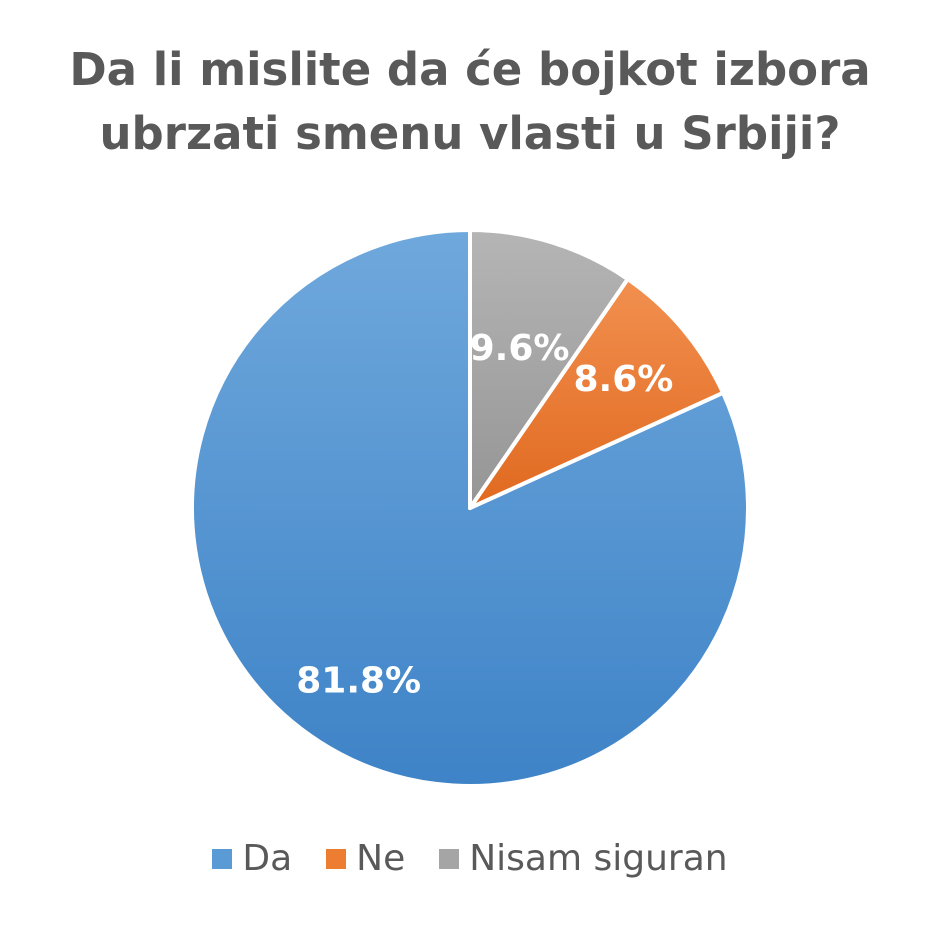  Describe the element at coordinates (520, 348) in the screenshot. I see `data-label-nisam-siguran: 9.6%` at that location.